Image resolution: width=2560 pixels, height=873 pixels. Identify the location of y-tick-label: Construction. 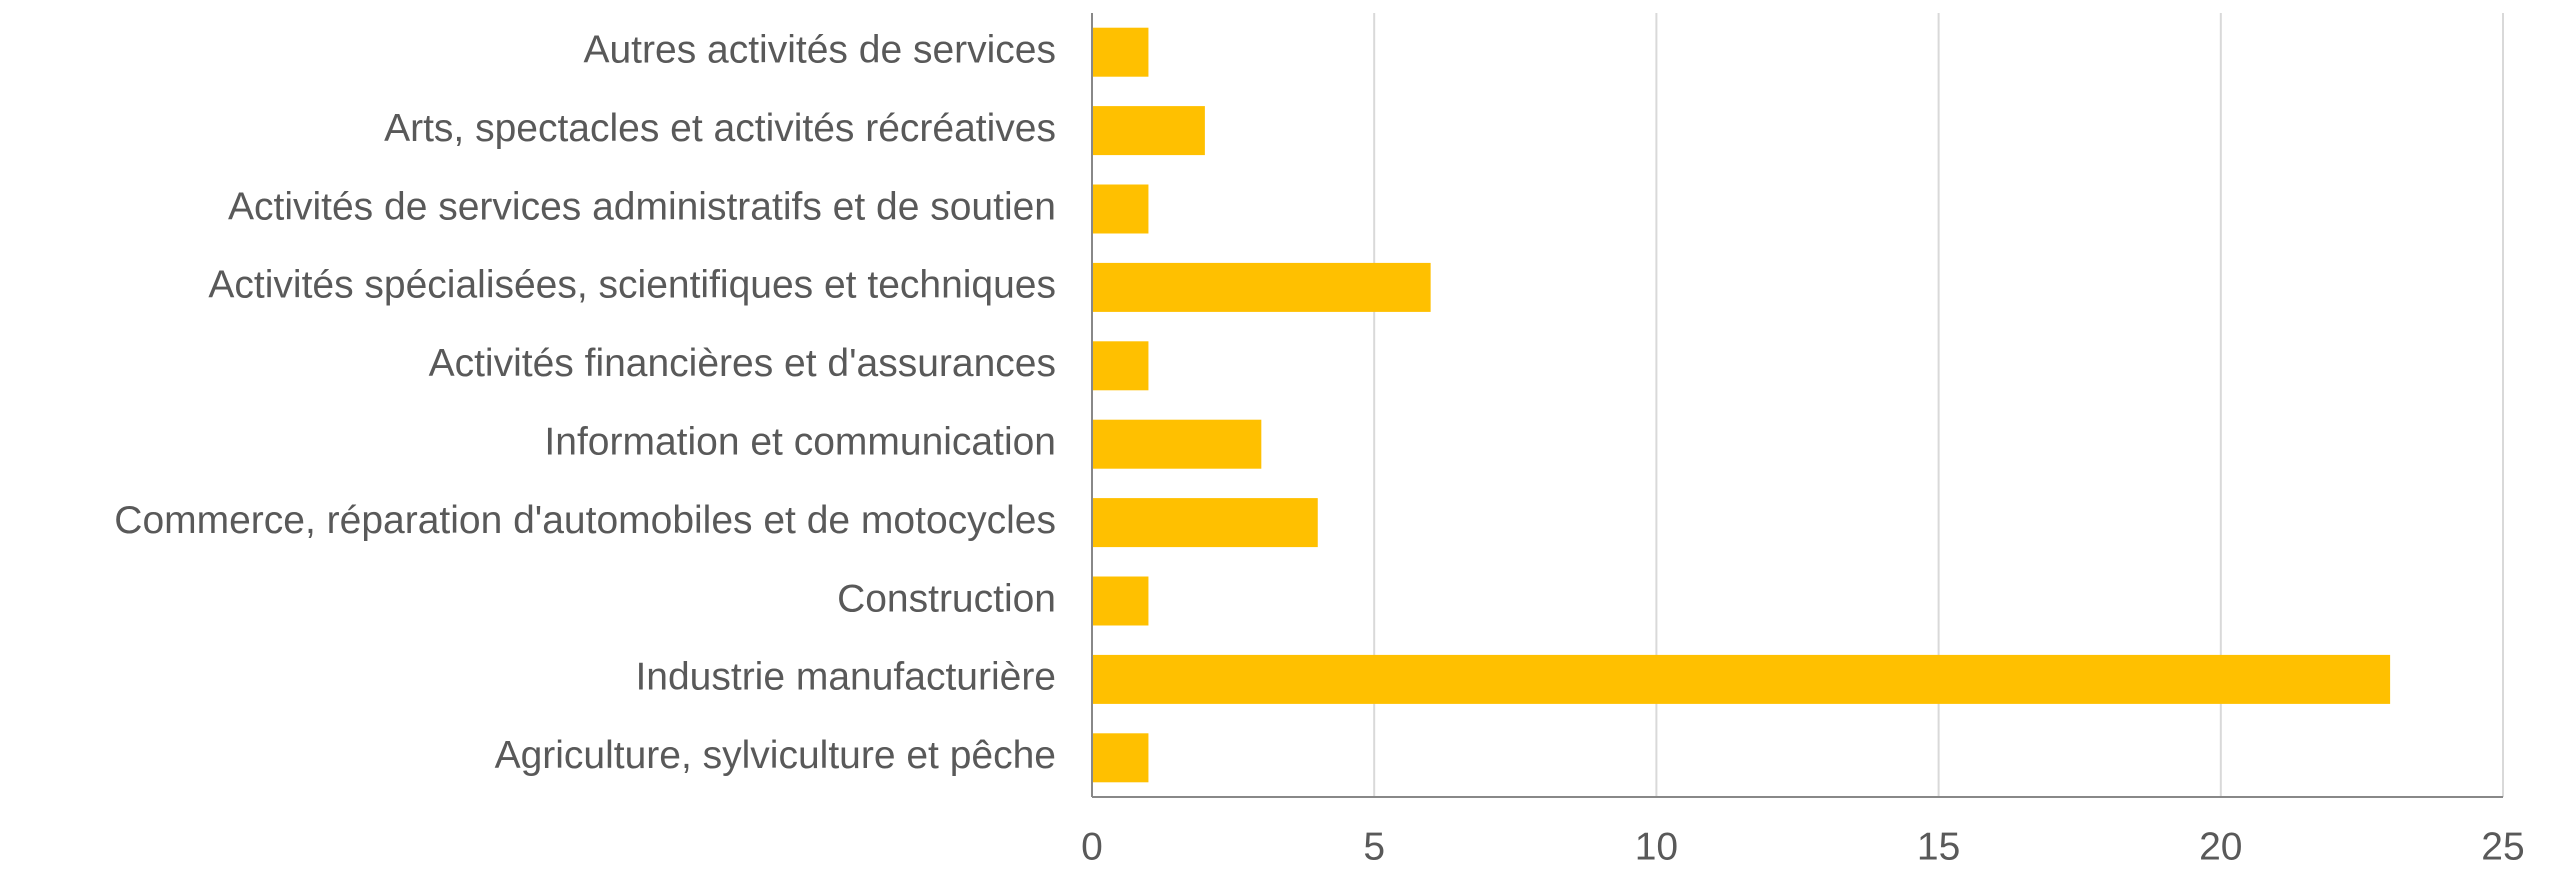
(946, 598).